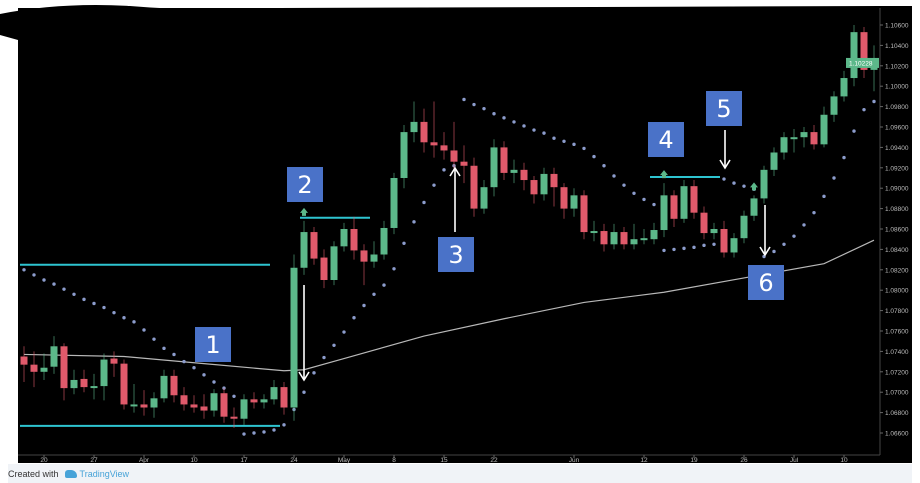 The image size is (920, 483). What do you see at coordinates (897, 46) in the screenshot?
I see `y-tick-label: 1.10400` at bounding box center [897, 46].